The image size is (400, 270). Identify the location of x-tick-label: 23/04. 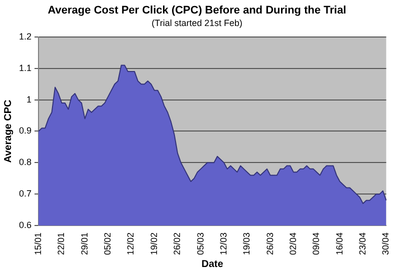
(363, 244).